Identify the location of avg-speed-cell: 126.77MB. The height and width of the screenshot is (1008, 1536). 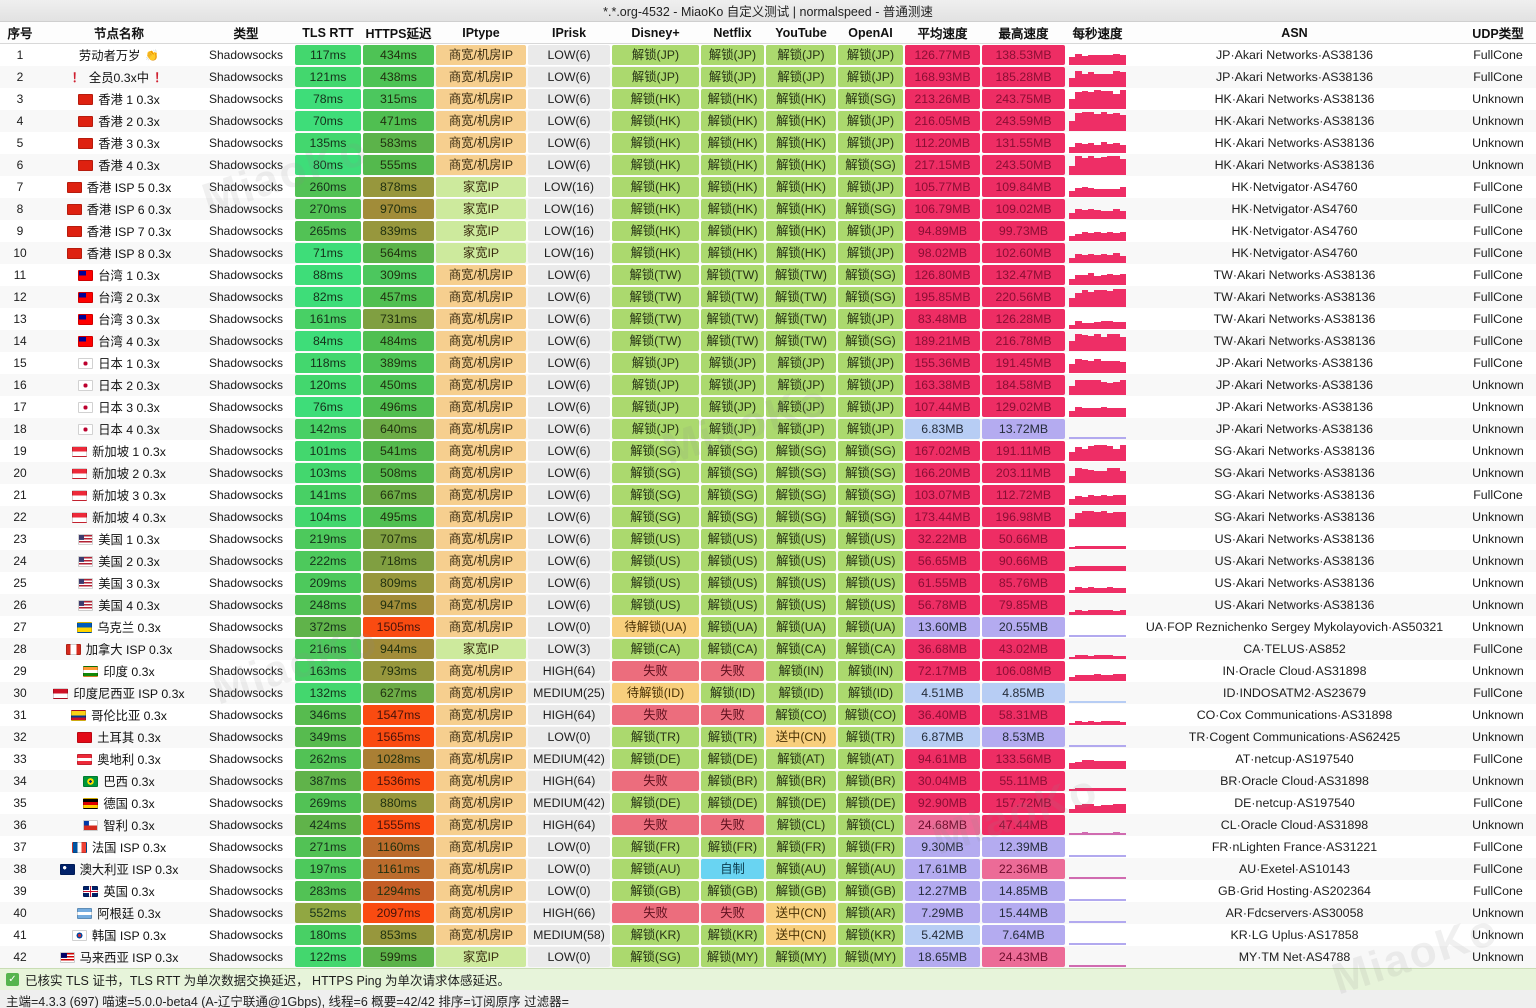
(942, 55).